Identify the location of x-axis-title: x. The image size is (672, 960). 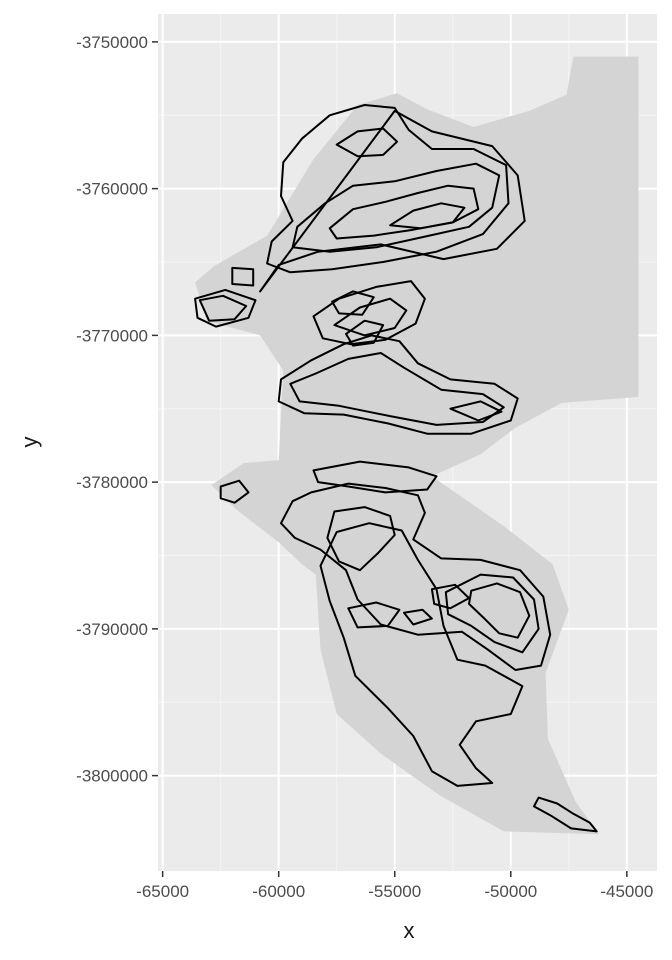
(409, 930).